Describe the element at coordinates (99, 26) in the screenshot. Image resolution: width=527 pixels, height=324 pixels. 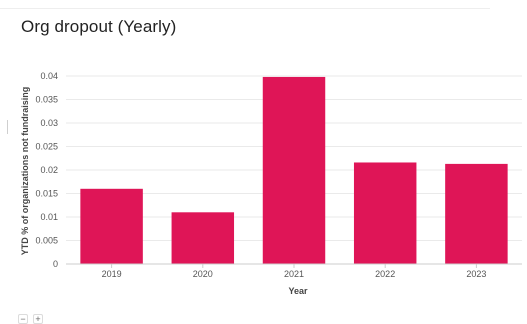
I see `chart-title: Org dropout (Yearly)` at that location.